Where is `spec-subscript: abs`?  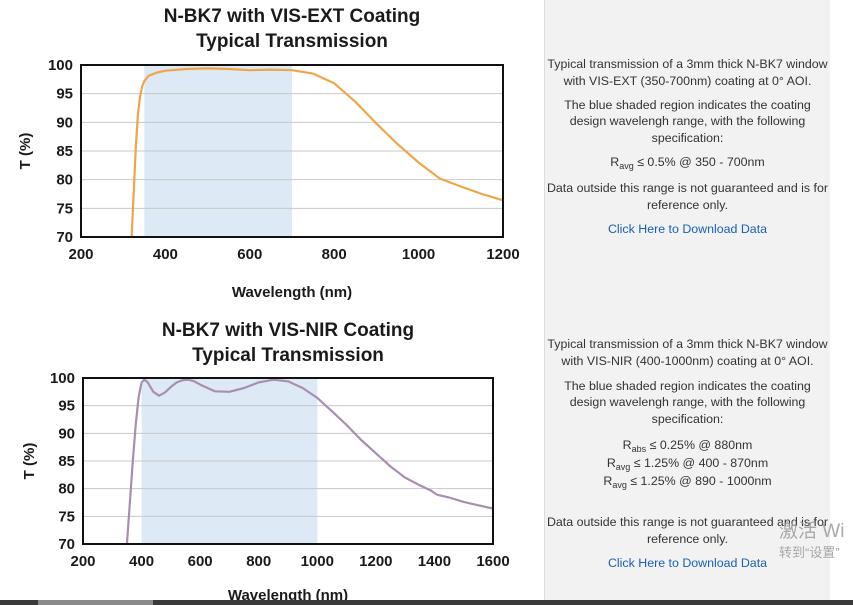 spec-subscript: abs is located at coordinates (639, 448).